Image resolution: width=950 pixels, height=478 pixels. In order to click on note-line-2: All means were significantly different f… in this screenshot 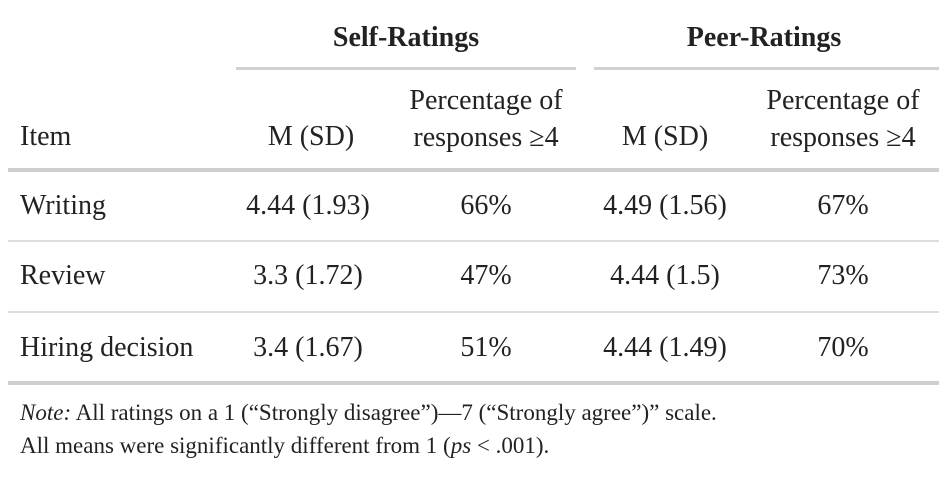, I will do `click(368, 445)`.